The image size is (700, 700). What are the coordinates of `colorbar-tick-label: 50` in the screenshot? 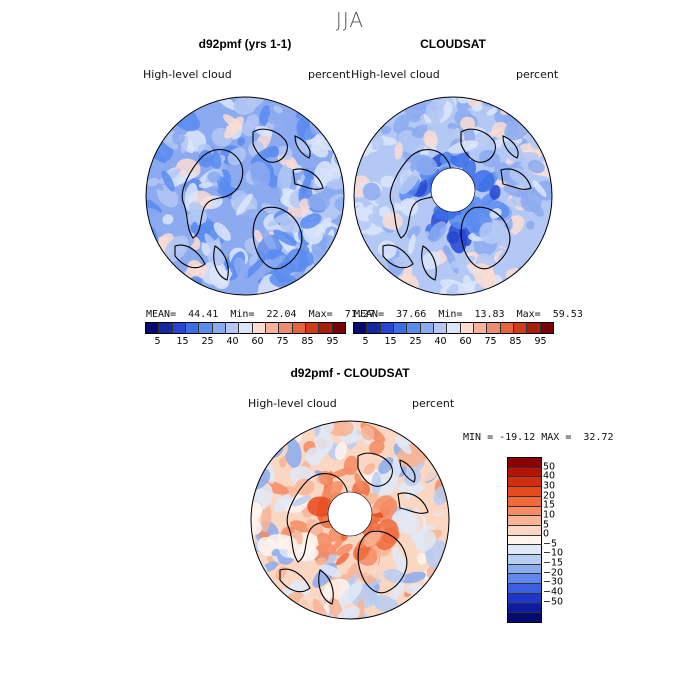 It's located at (549, 467).